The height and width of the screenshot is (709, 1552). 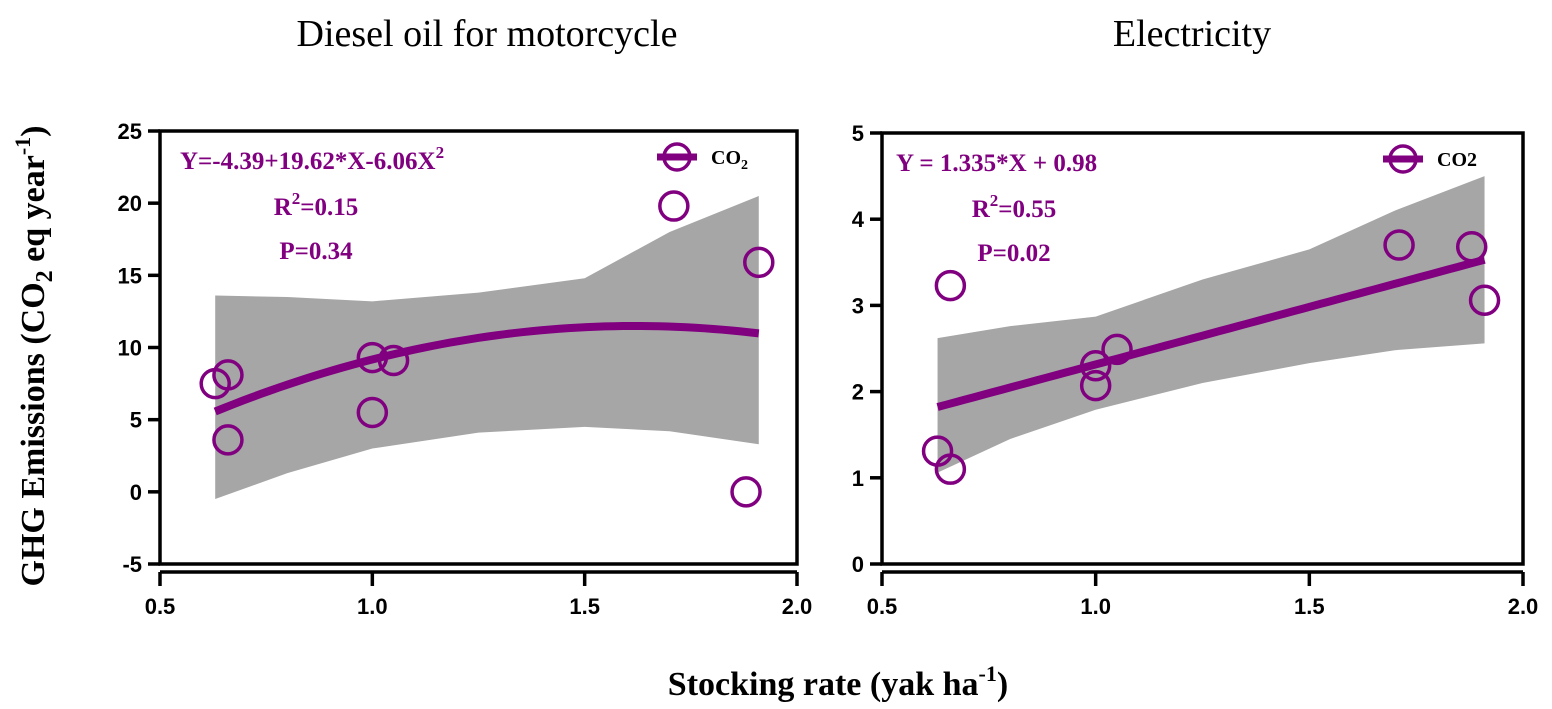 I want to click on equation-annotation: Y=-4.39+19.62*X-6.06X2, so click(x=312, y=159).